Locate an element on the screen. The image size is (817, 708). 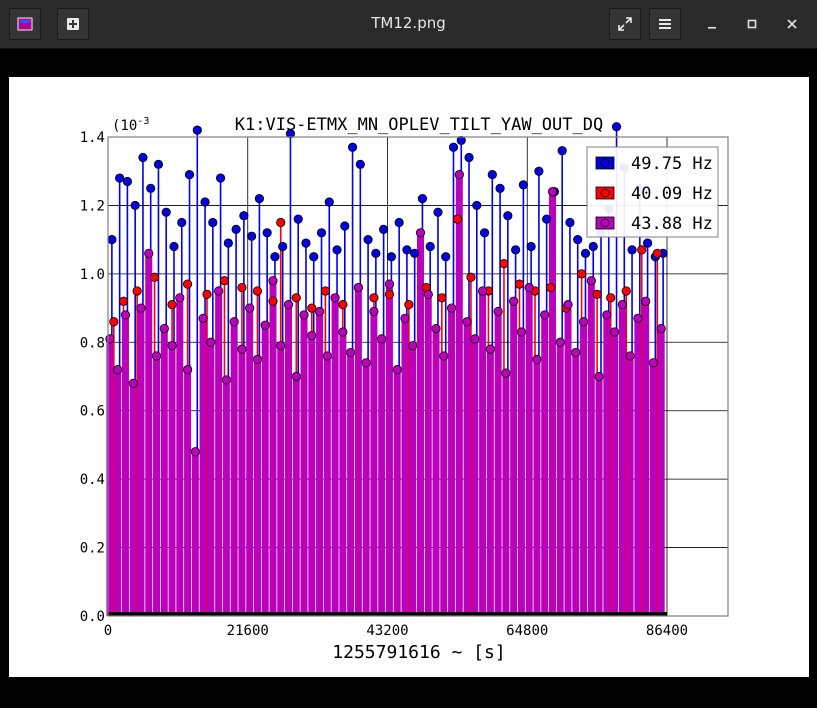
legend-label: 43.88 Hz is located at coordinates (672, 224).